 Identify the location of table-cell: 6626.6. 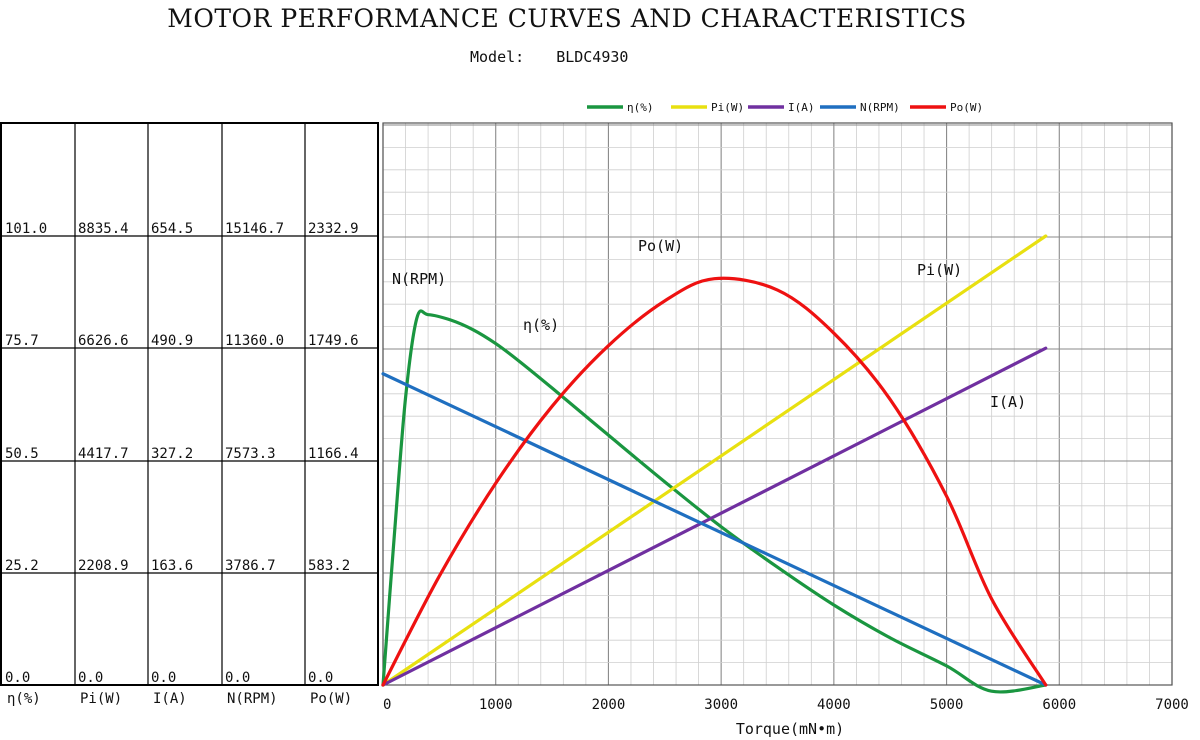
(103, 341).